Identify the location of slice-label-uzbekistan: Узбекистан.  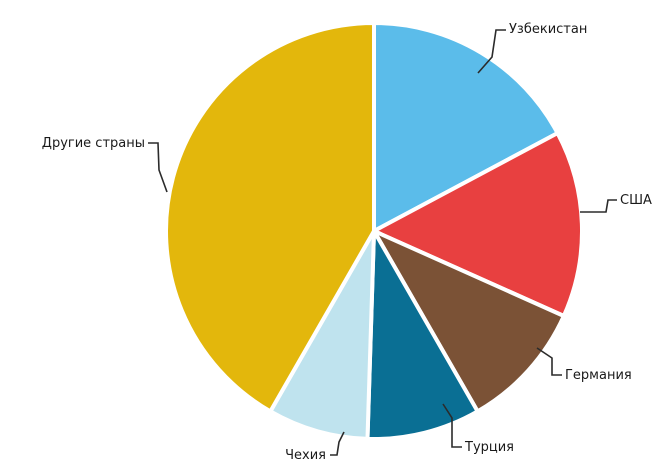
(548, 29).